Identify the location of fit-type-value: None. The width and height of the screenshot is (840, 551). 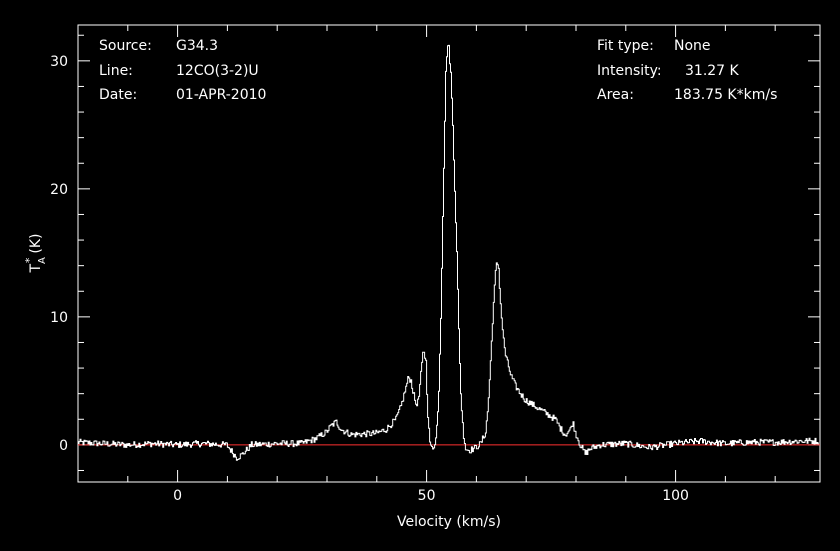
(692, 46).